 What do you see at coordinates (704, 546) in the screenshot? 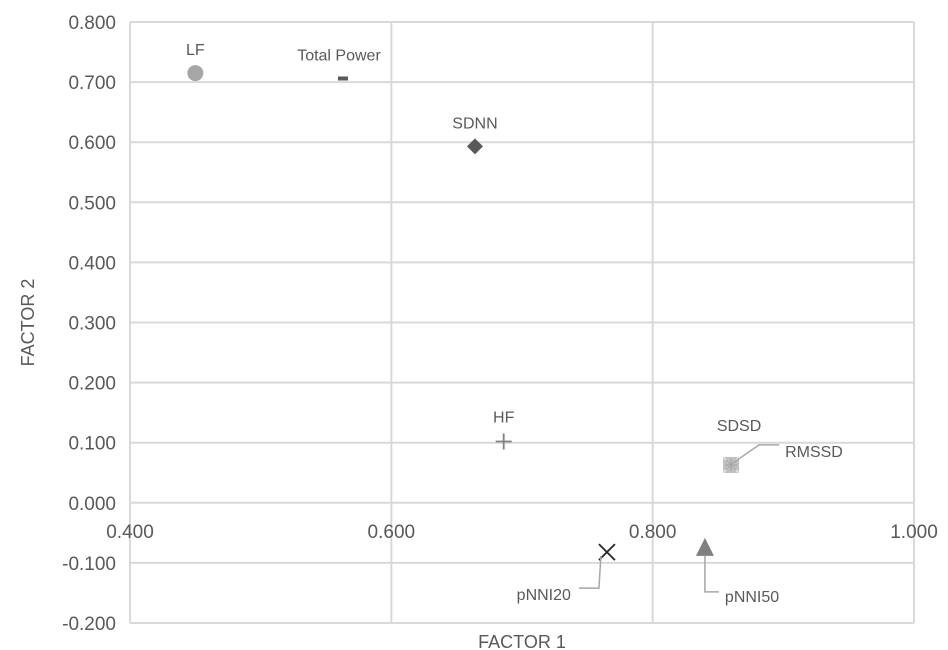
I see `pnni50-point` at bounding box center [704, 546].